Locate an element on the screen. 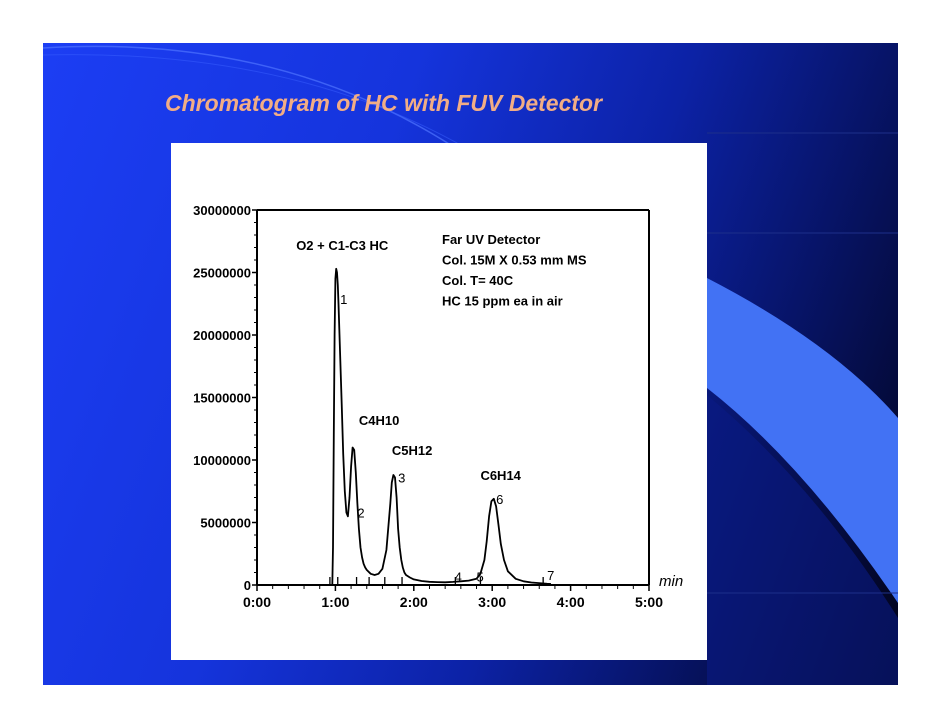  x-tick-label: 0:00 is located at coordinates (257, 602).